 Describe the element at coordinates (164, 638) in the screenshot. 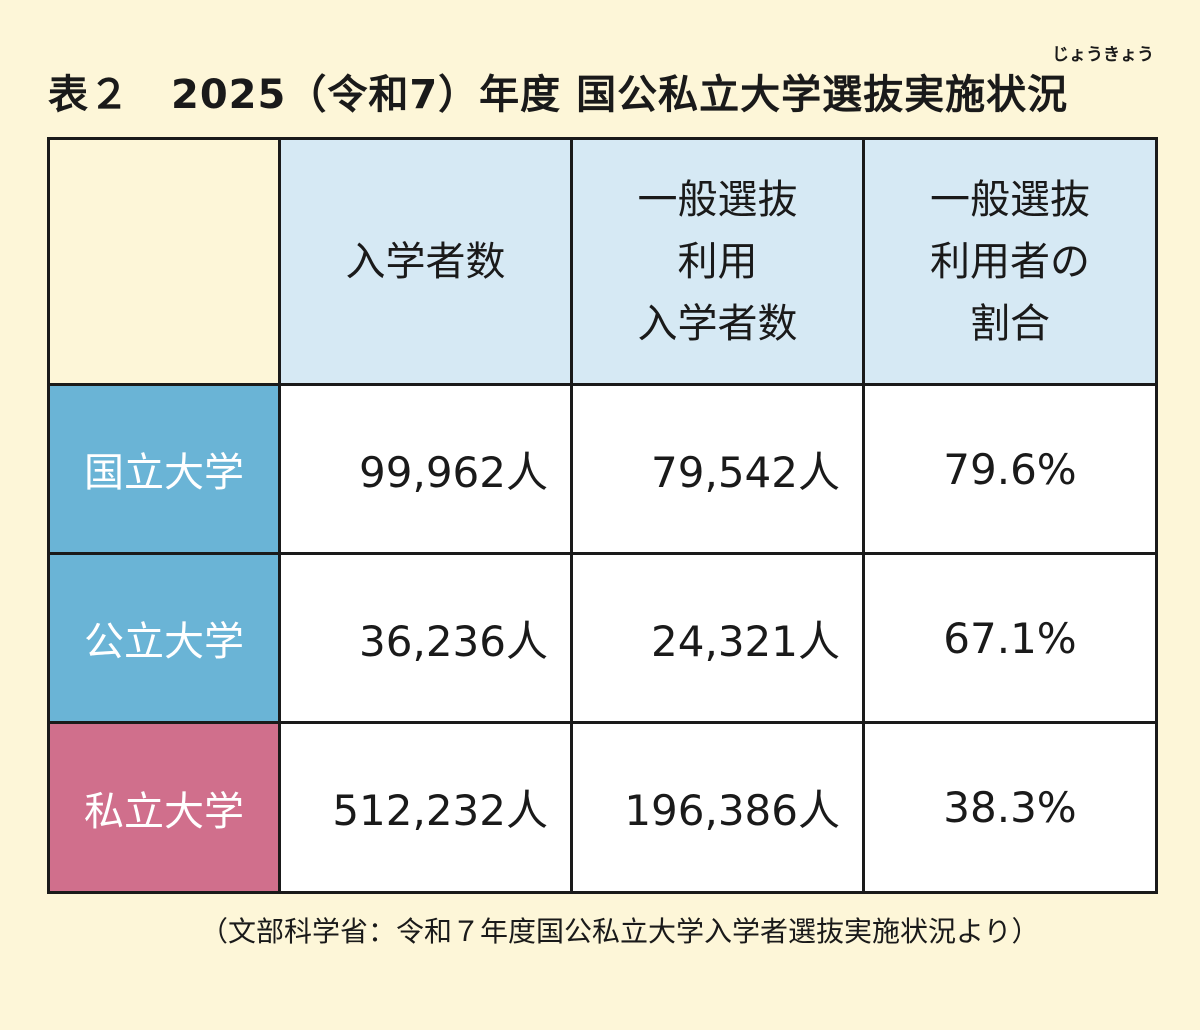

I see `row-label-public: 公立大学` at that location.